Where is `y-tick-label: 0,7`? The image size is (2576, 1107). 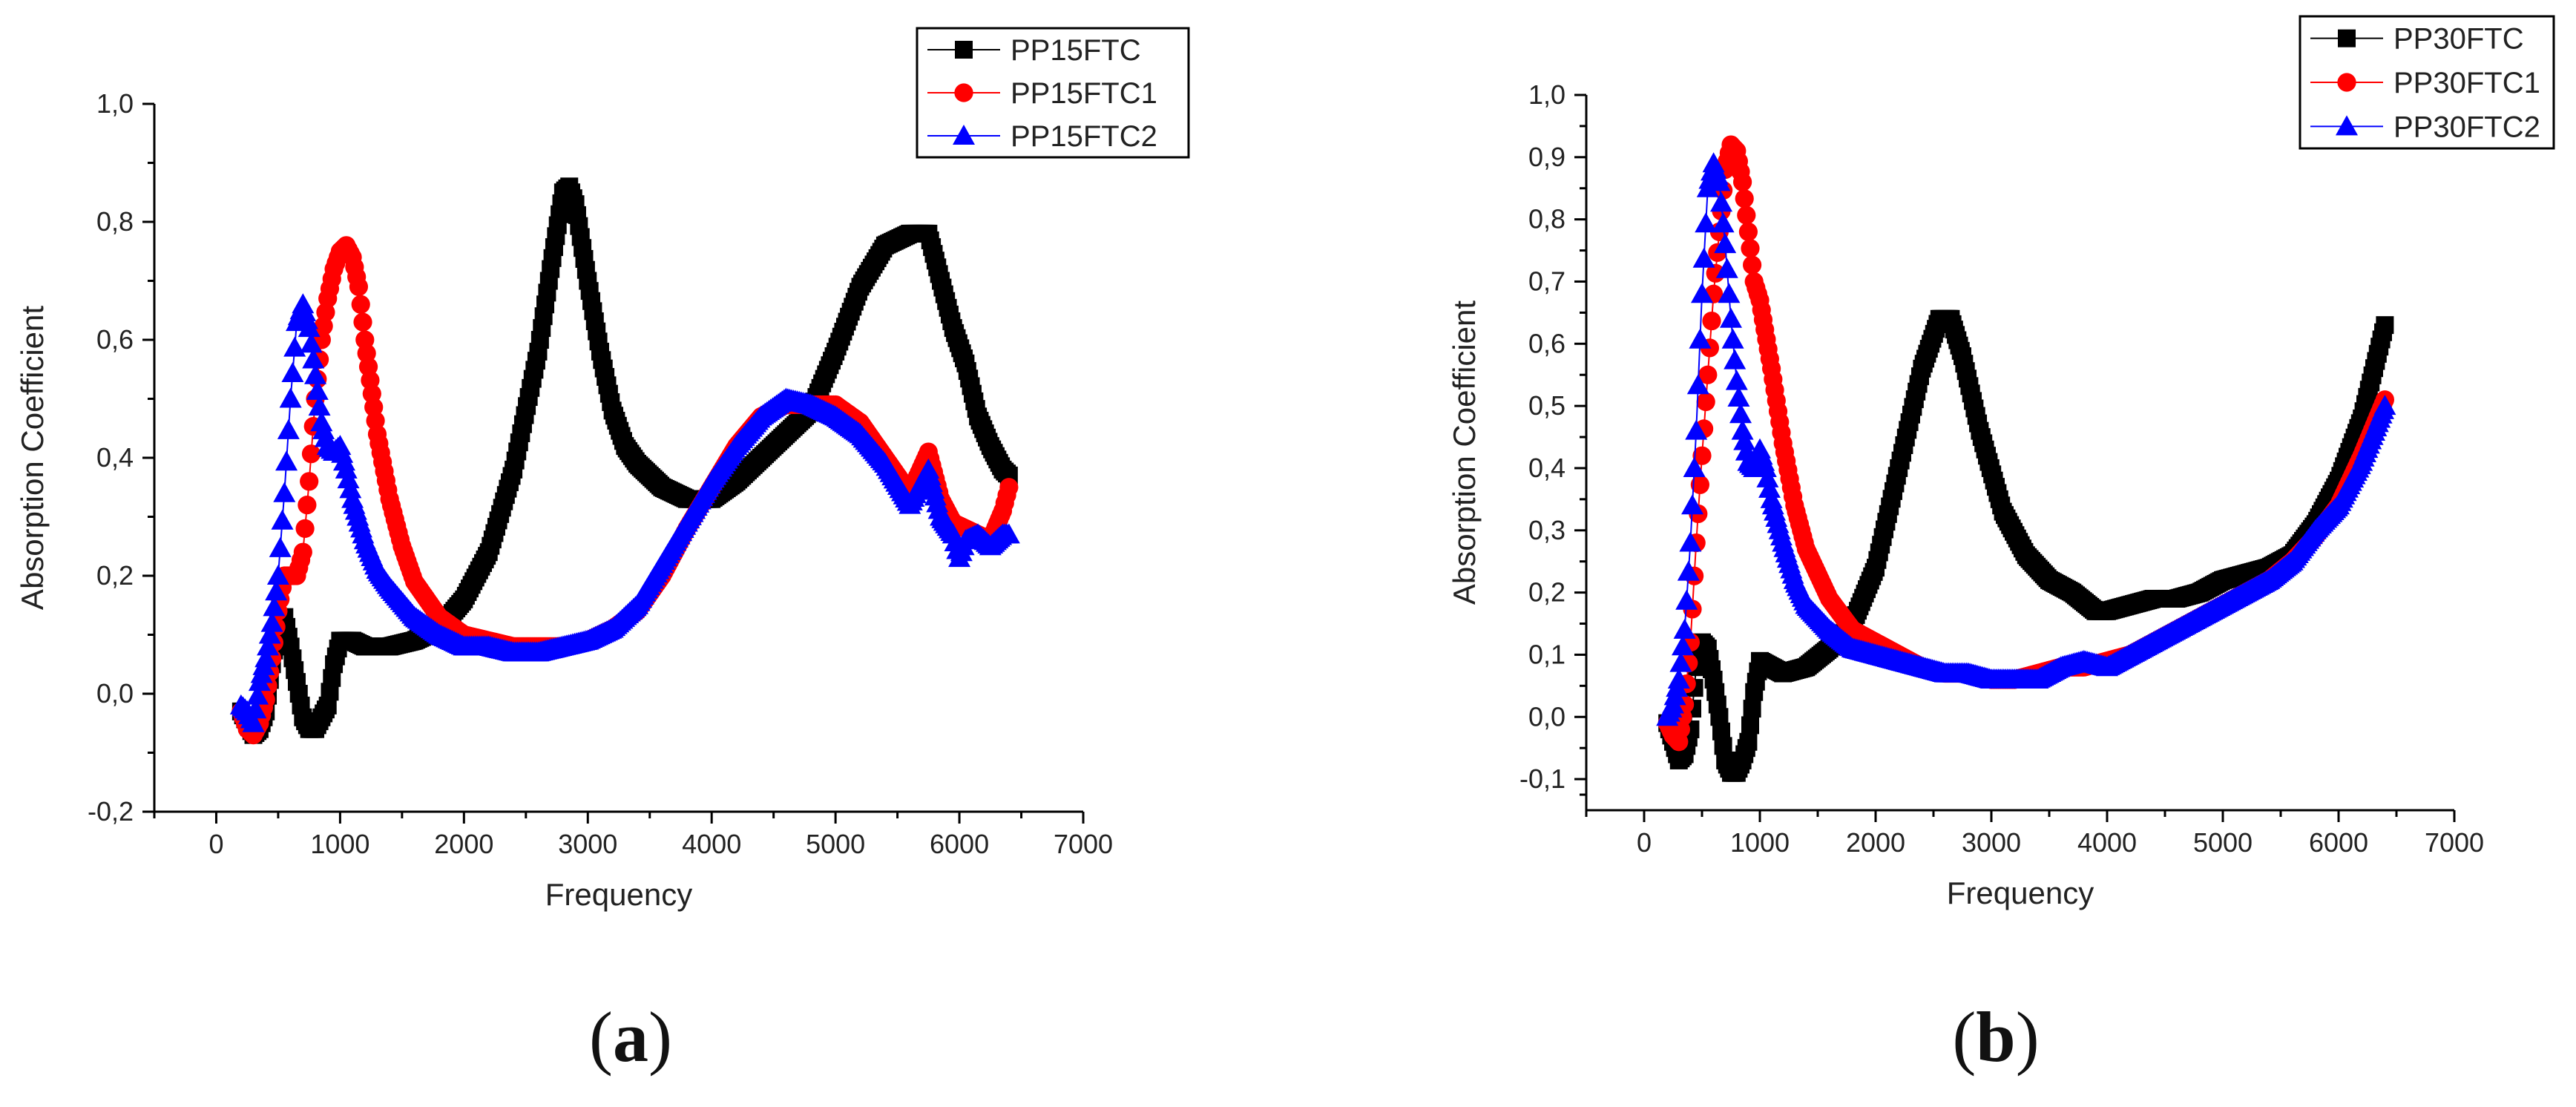
y-tick-label: 0,7 is located at coordinates (1546, 281).